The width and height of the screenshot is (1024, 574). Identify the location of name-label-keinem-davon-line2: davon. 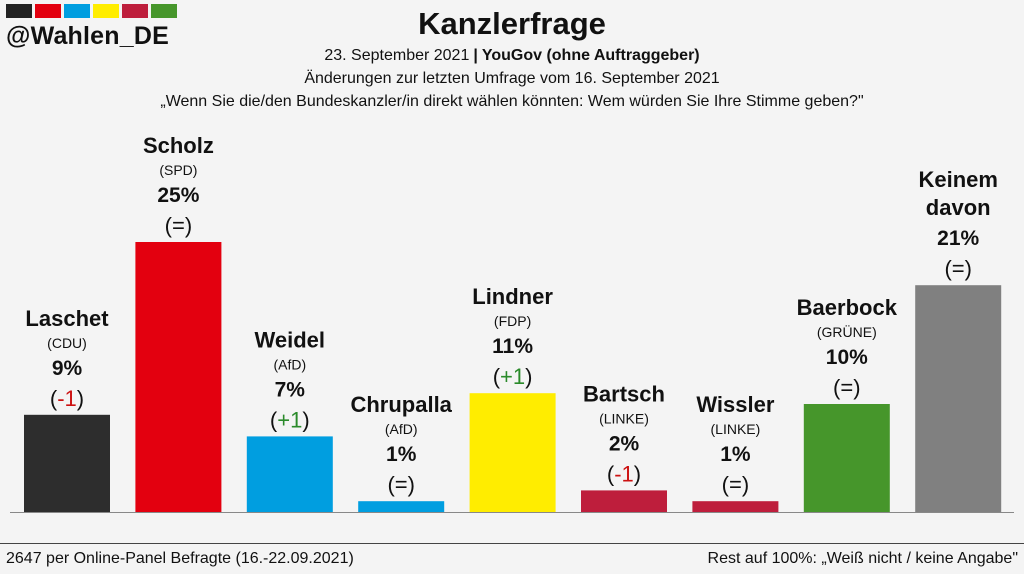
(958, 207).